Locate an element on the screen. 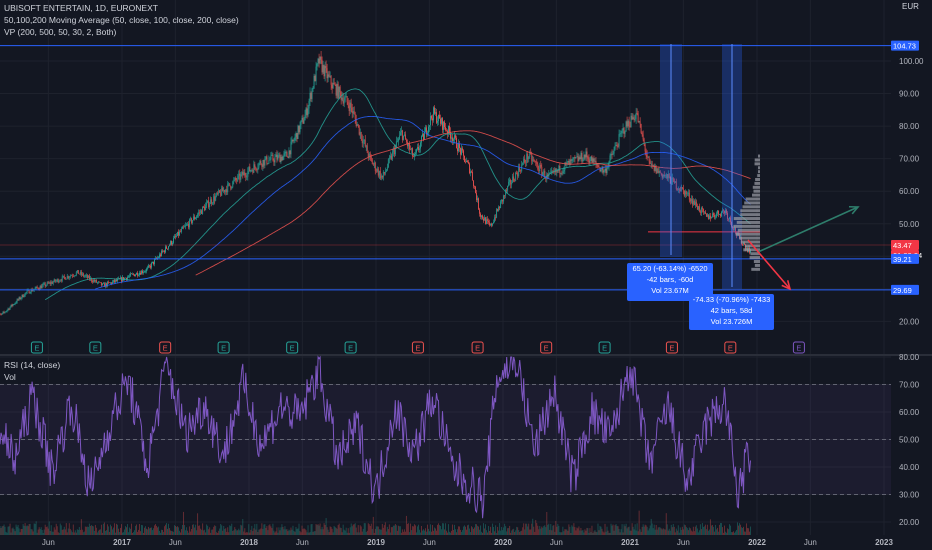 The height and width of the screenshot is (550, 932). volume-profile-bar is located at coordinates (748, 222).